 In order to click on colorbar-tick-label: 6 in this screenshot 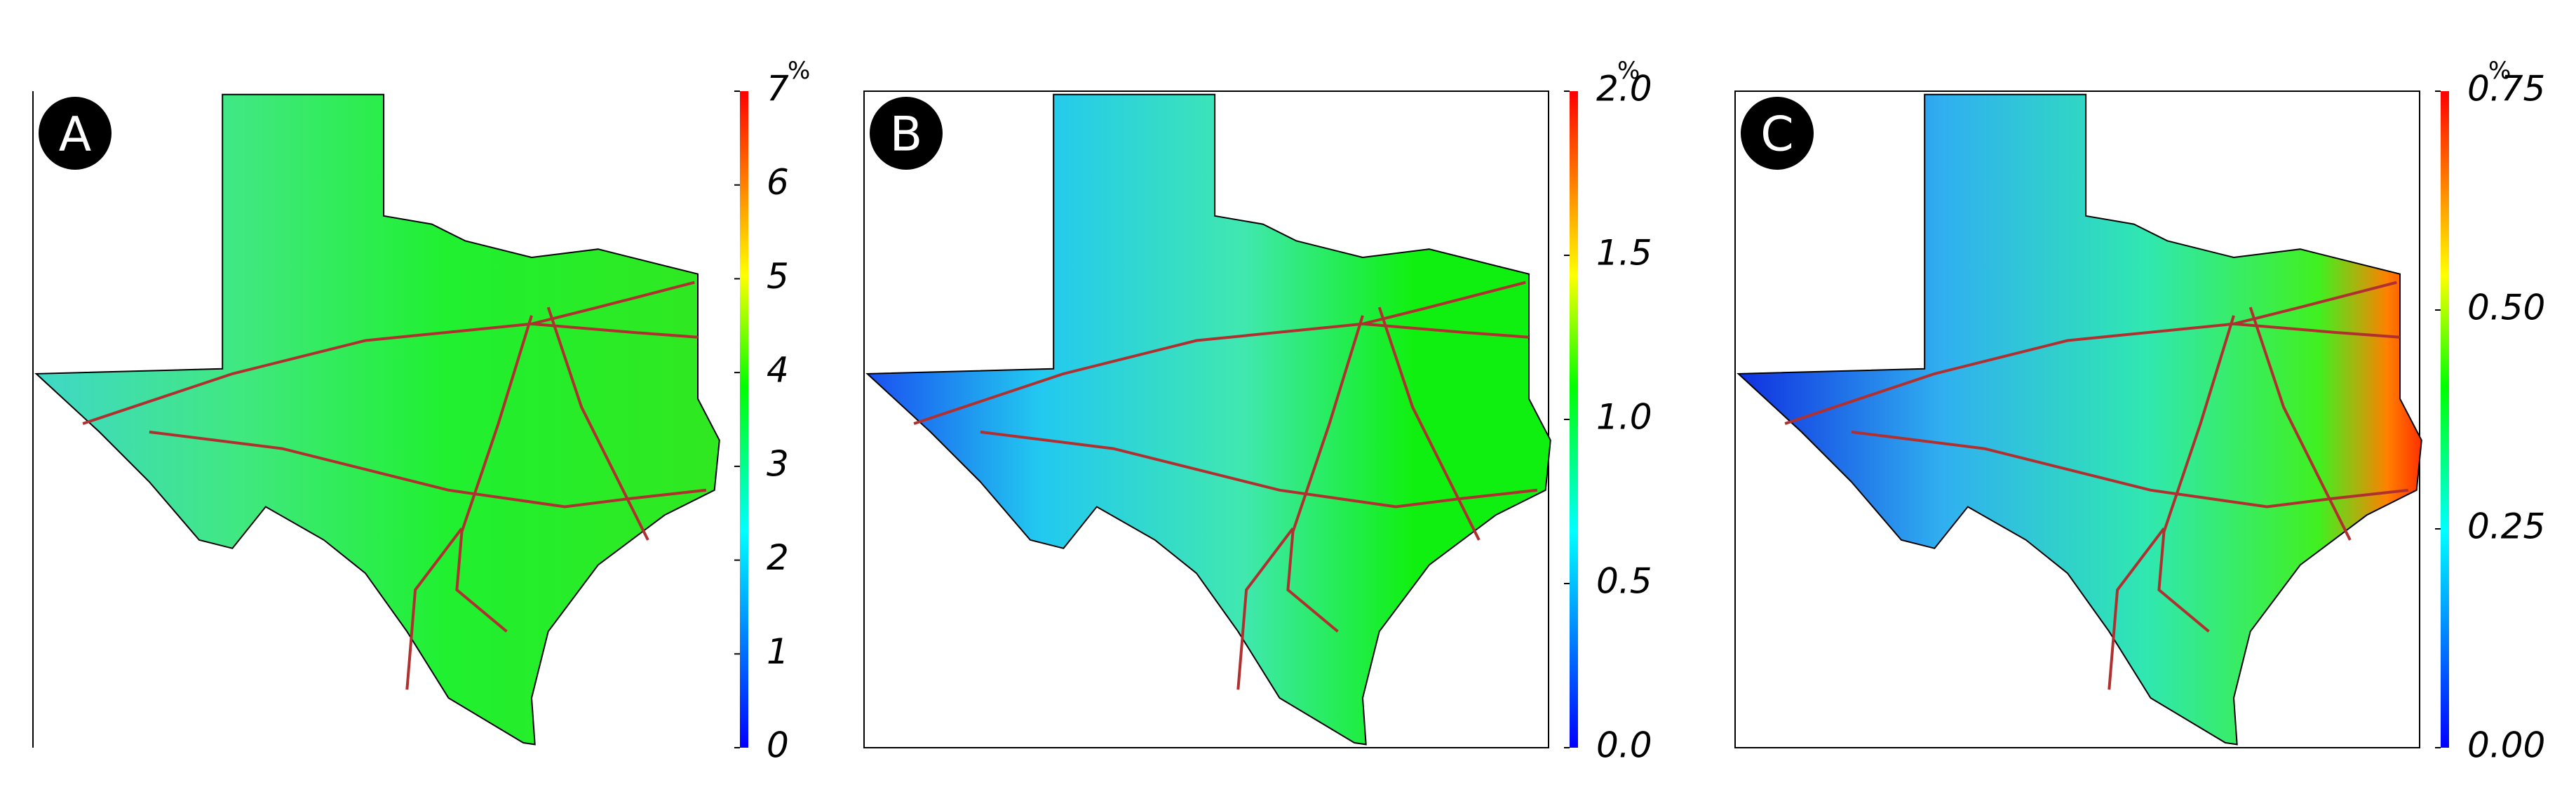, I will do `click(778, 182)`.